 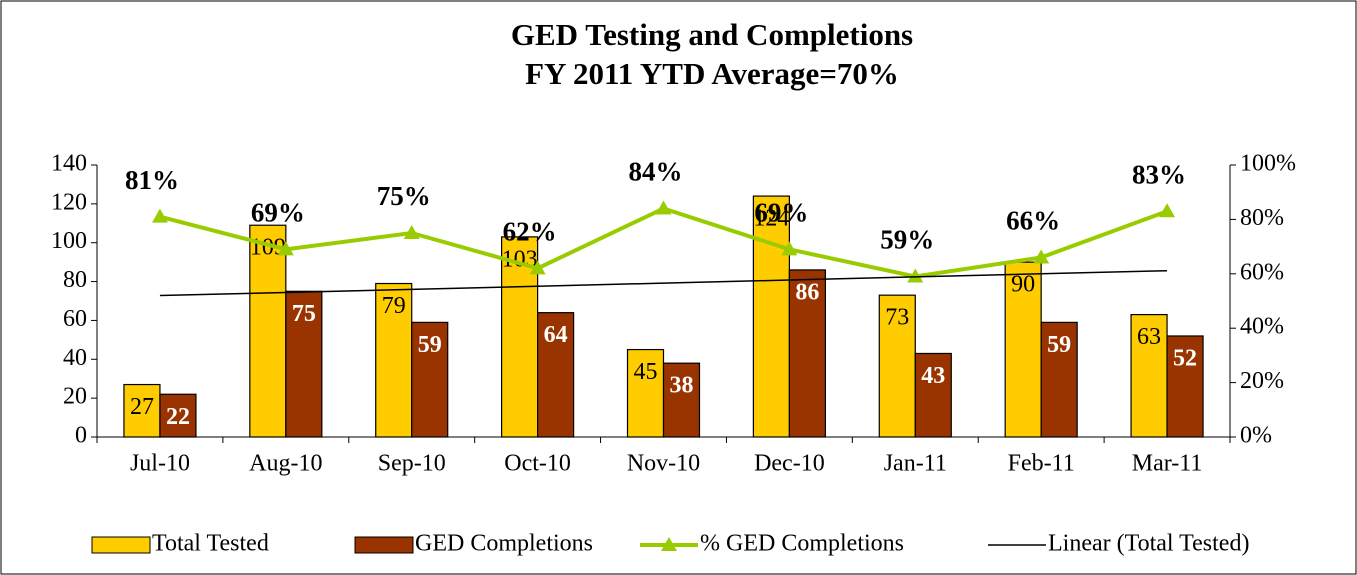 I want to click on legend-label: Linear (Total Tested), so click(x=1148, y=544).